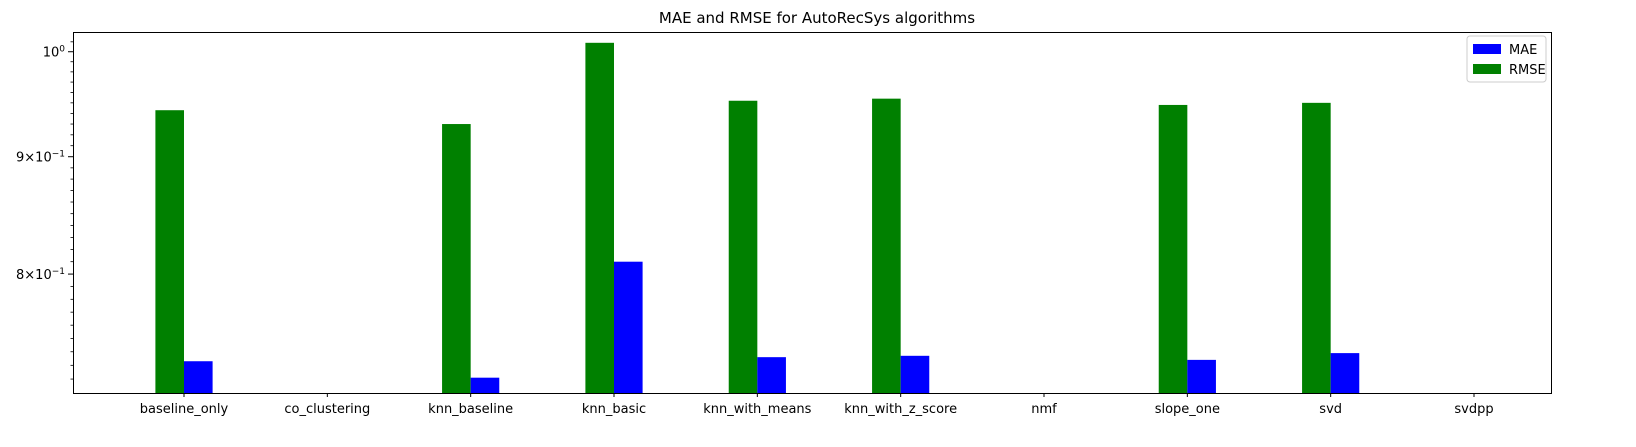 Image resolution: width=1636 pixels, height=447 pixels. I want to click on x-tick-label: nmf, so click(1044, 409).